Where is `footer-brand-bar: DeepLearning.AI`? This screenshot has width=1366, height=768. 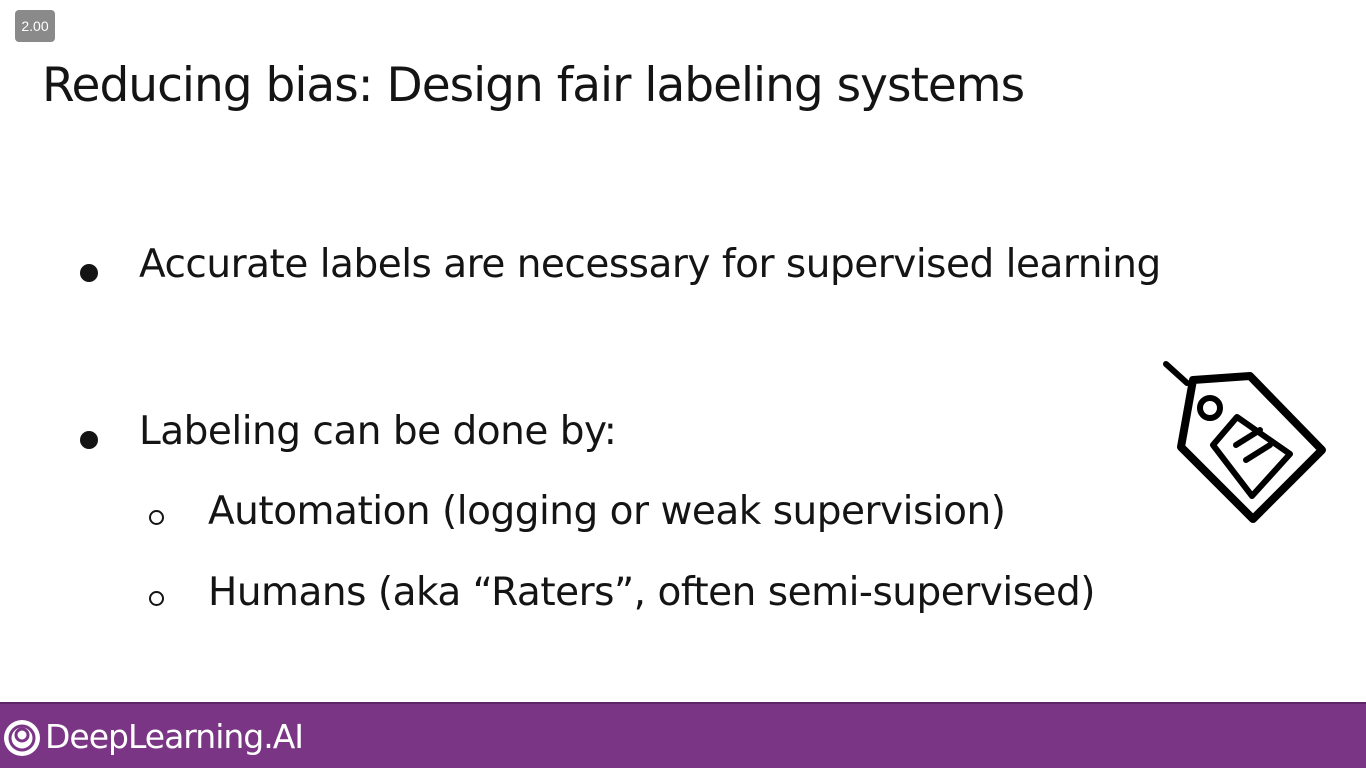
footer-brand-bar: DeepLearning.AI is located at coordinates (683, 735).